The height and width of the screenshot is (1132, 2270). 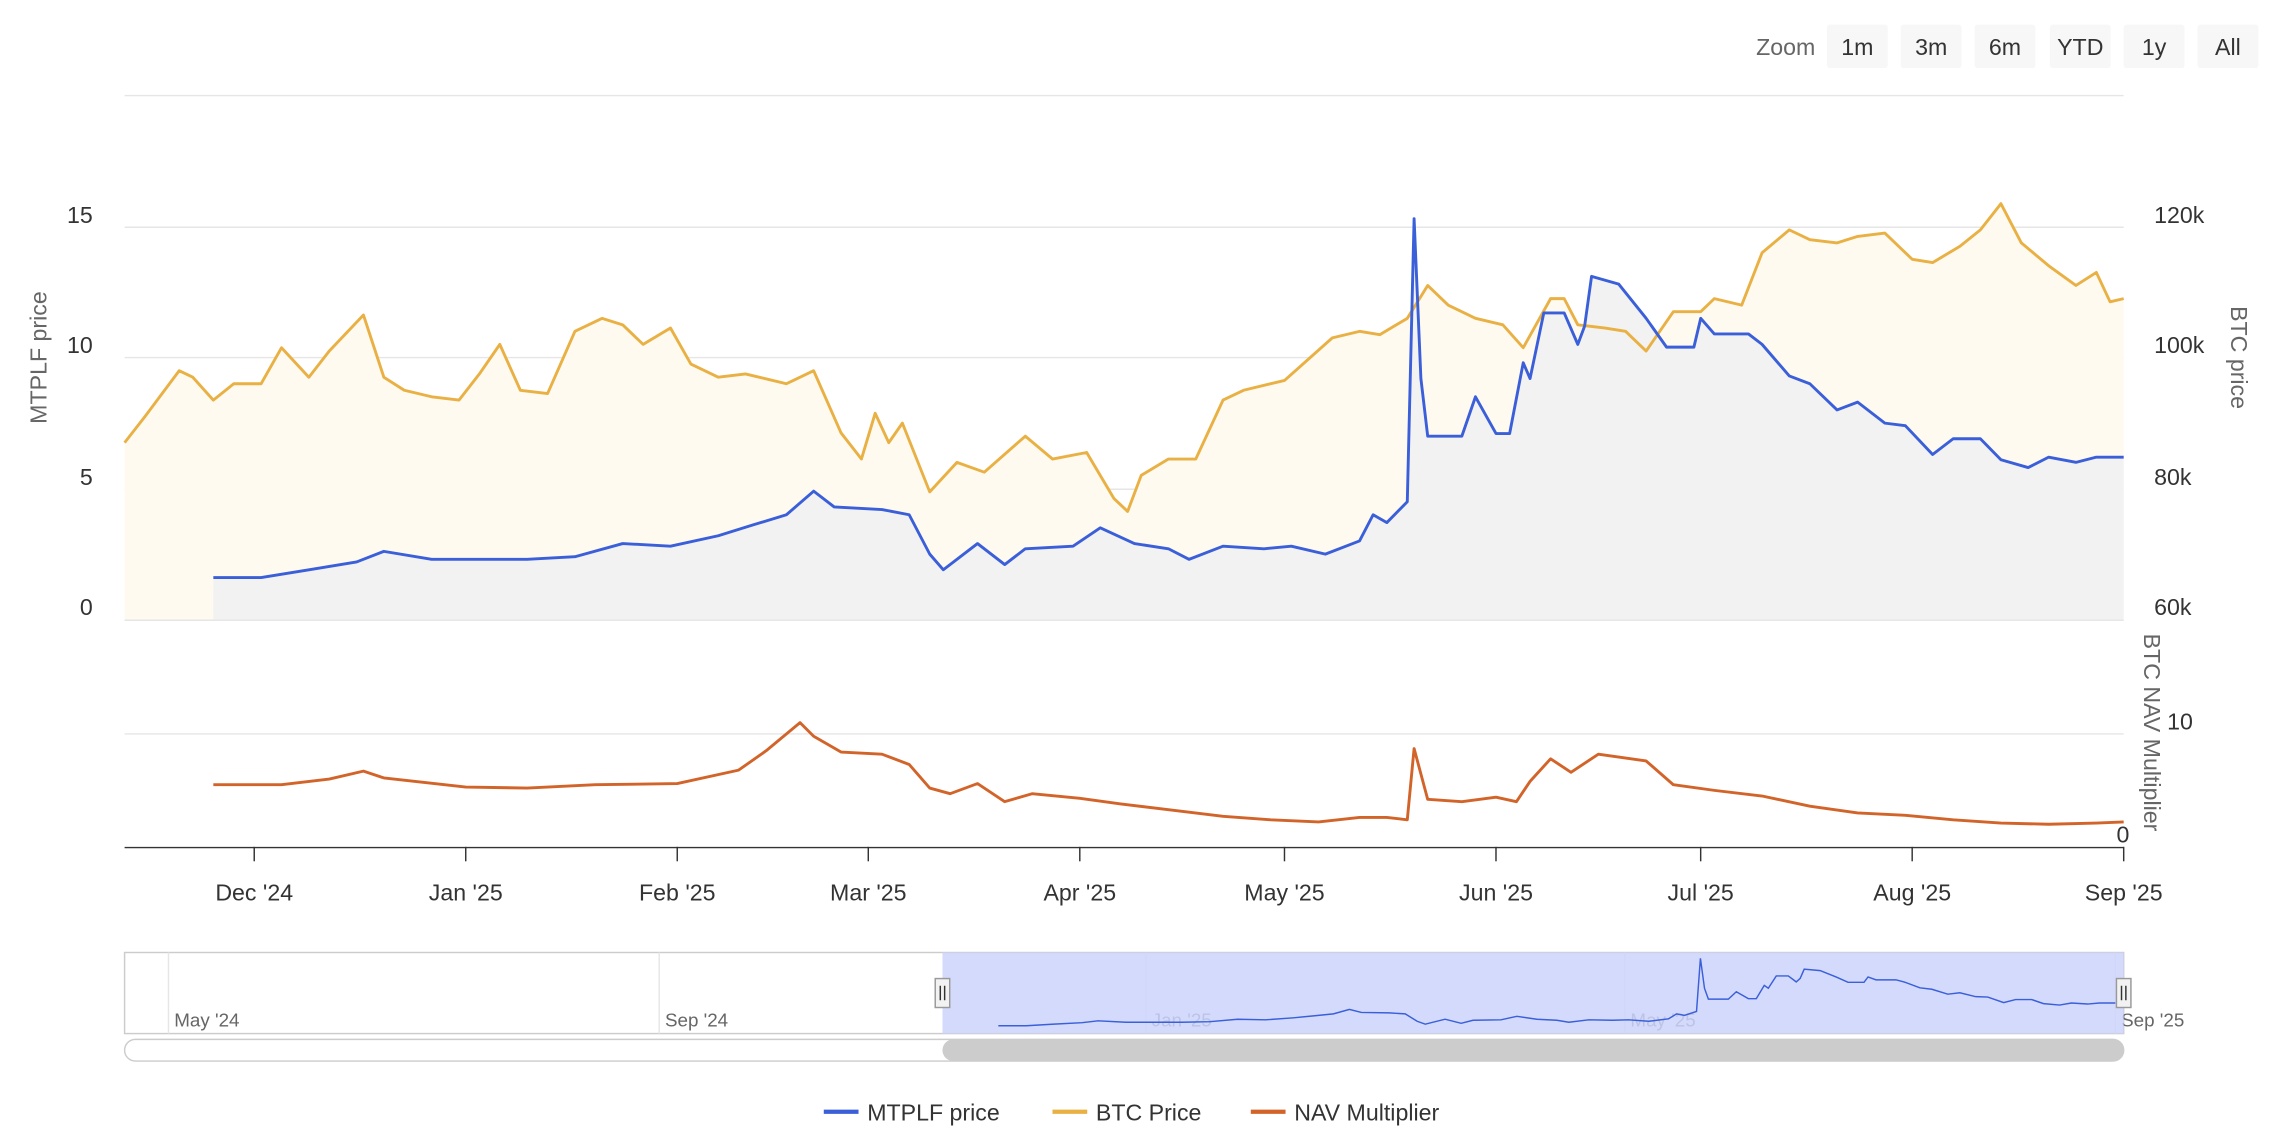 I want to click on zoom-button-1y: 1y, so click(x=2154, y=46).